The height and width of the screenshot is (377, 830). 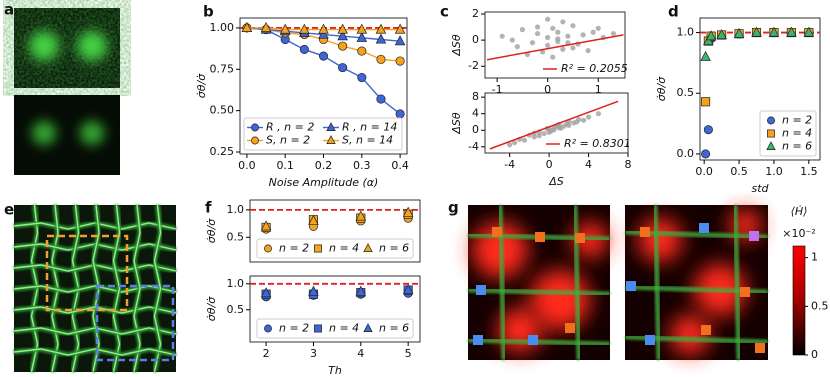 I want to click on x-tick-label: 0, so click(x=549, y=164).